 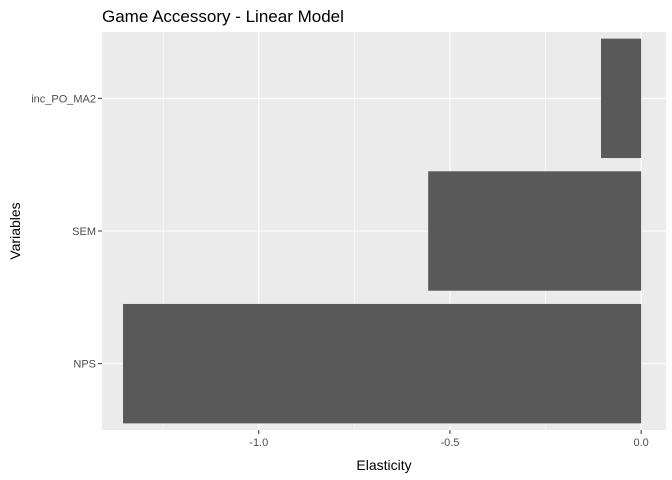 What do you see at coordinates (84, 232) in the screenshot?
I see `y-tick-label: SEM` at bounding box center [84, 232].